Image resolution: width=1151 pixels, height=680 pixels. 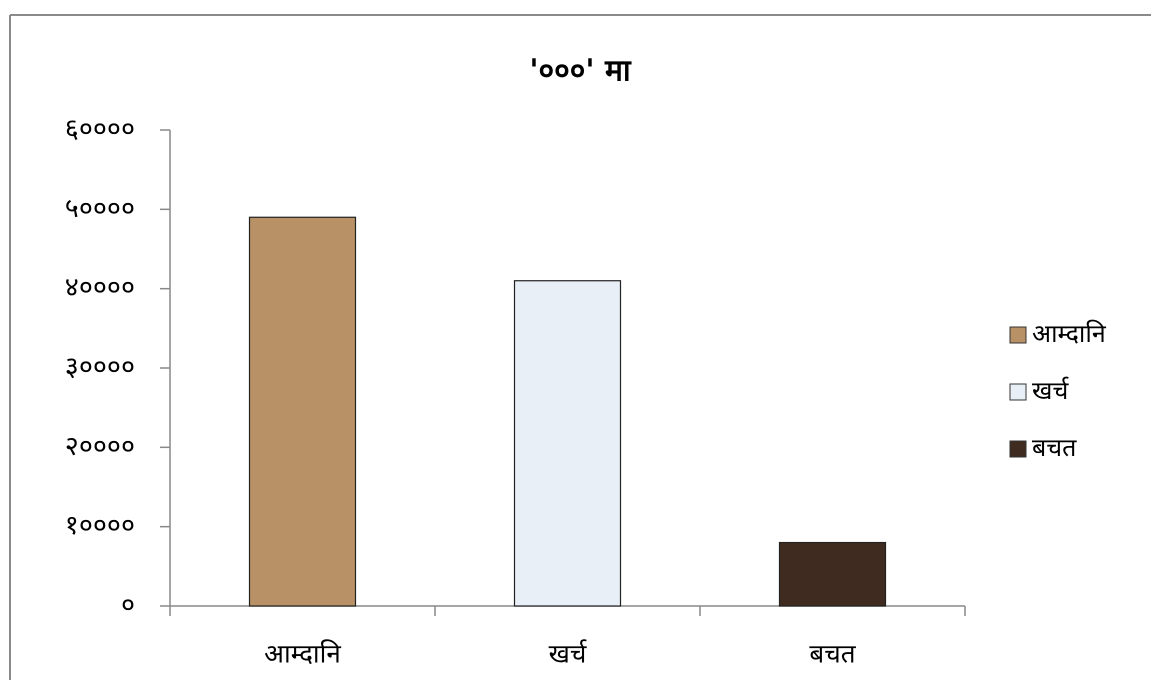 What do you see at coordinates (1054, 447) in the screenshot?
I see `legend-label: बचत` at bounding box center [1054, 447].